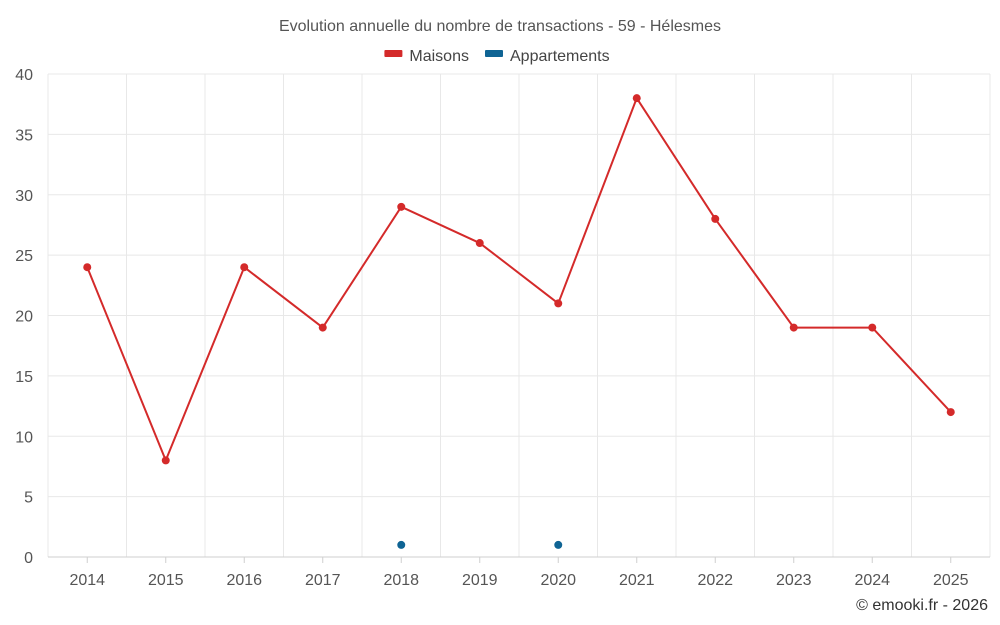 The height and width of the screenshot is (625, 1000). Describe the element at coordinates (715, 580) in the screenshot. I see `x-tick-label: 2022` at that location.